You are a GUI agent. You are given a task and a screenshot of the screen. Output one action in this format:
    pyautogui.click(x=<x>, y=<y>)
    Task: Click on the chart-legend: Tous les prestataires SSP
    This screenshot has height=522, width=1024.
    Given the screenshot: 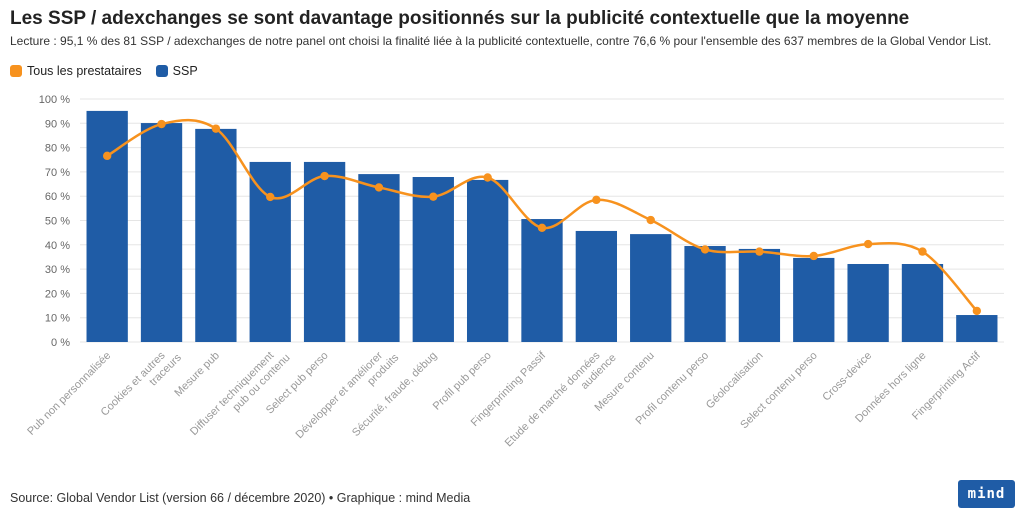 What is the action you would take?
    pyautogui.click(x=111, y=71)
    